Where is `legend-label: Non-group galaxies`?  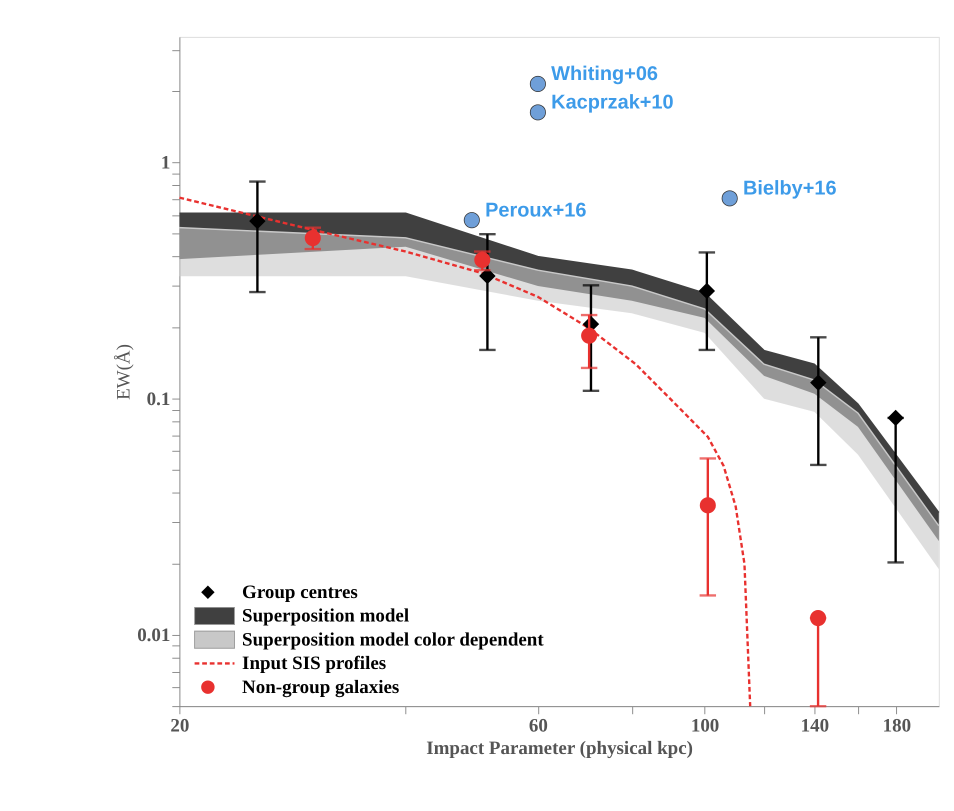
legend-label: Non-group galaxies is located at coordinates (321, 687).